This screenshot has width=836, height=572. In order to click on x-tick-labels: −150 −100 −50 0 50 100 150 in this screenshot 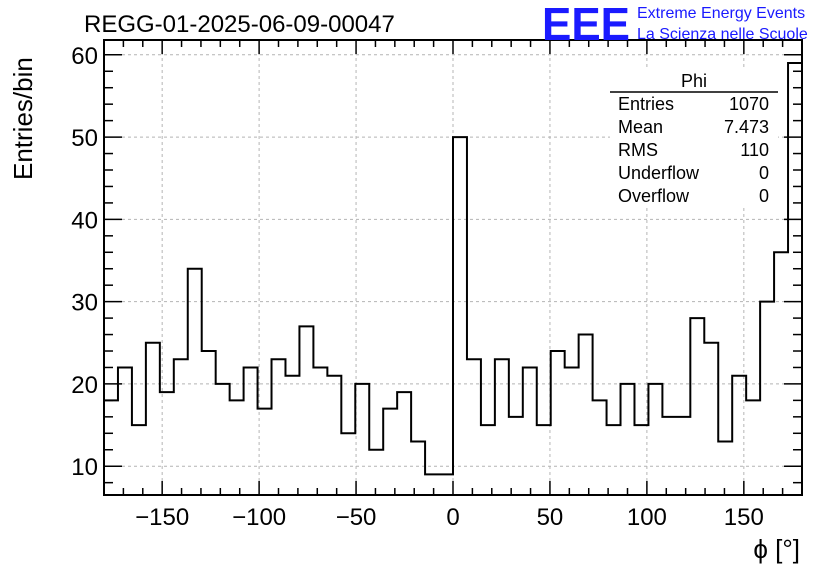, I will do `click(449, 517)`.